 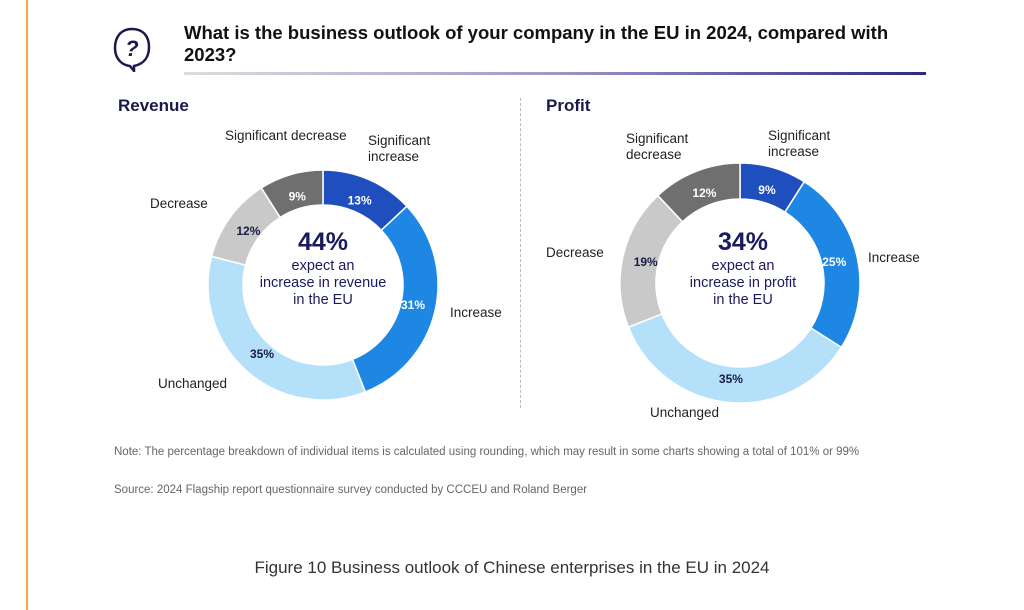 I want to click on page-border, so click(x=27, y=305).